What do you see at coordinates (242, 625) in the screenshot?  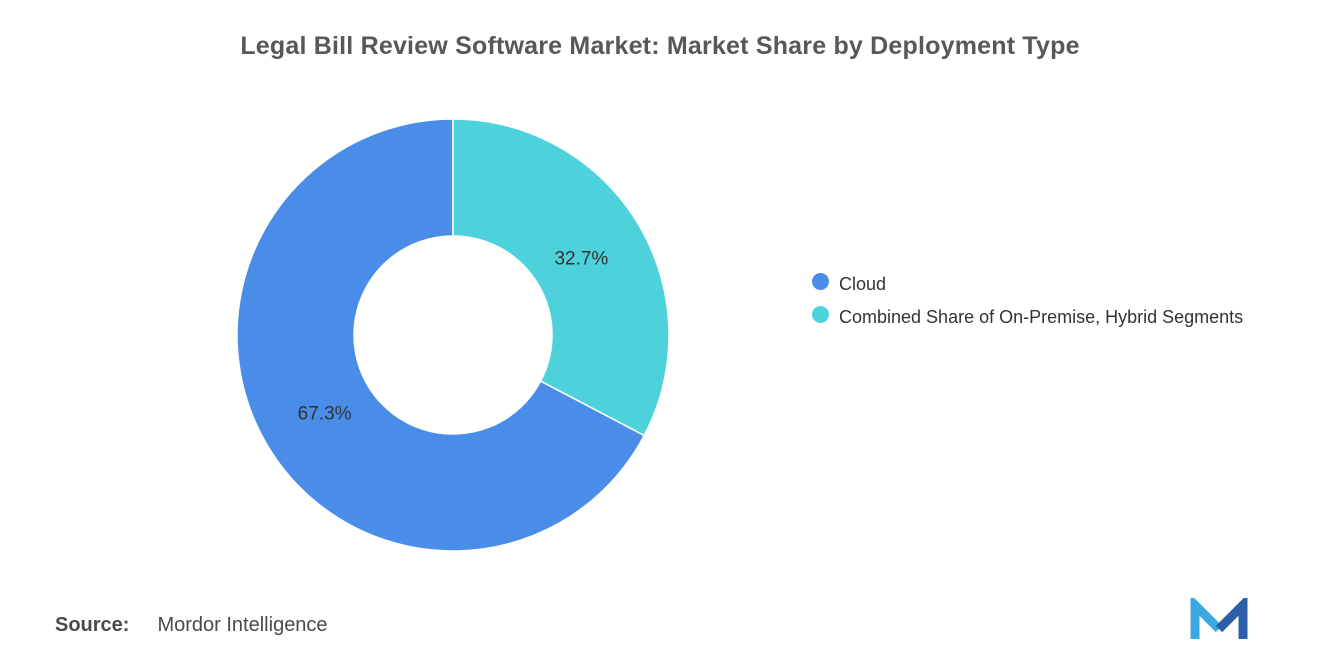 I see `source-value: Mordor Intelligence` at bounding box center [242, 625].